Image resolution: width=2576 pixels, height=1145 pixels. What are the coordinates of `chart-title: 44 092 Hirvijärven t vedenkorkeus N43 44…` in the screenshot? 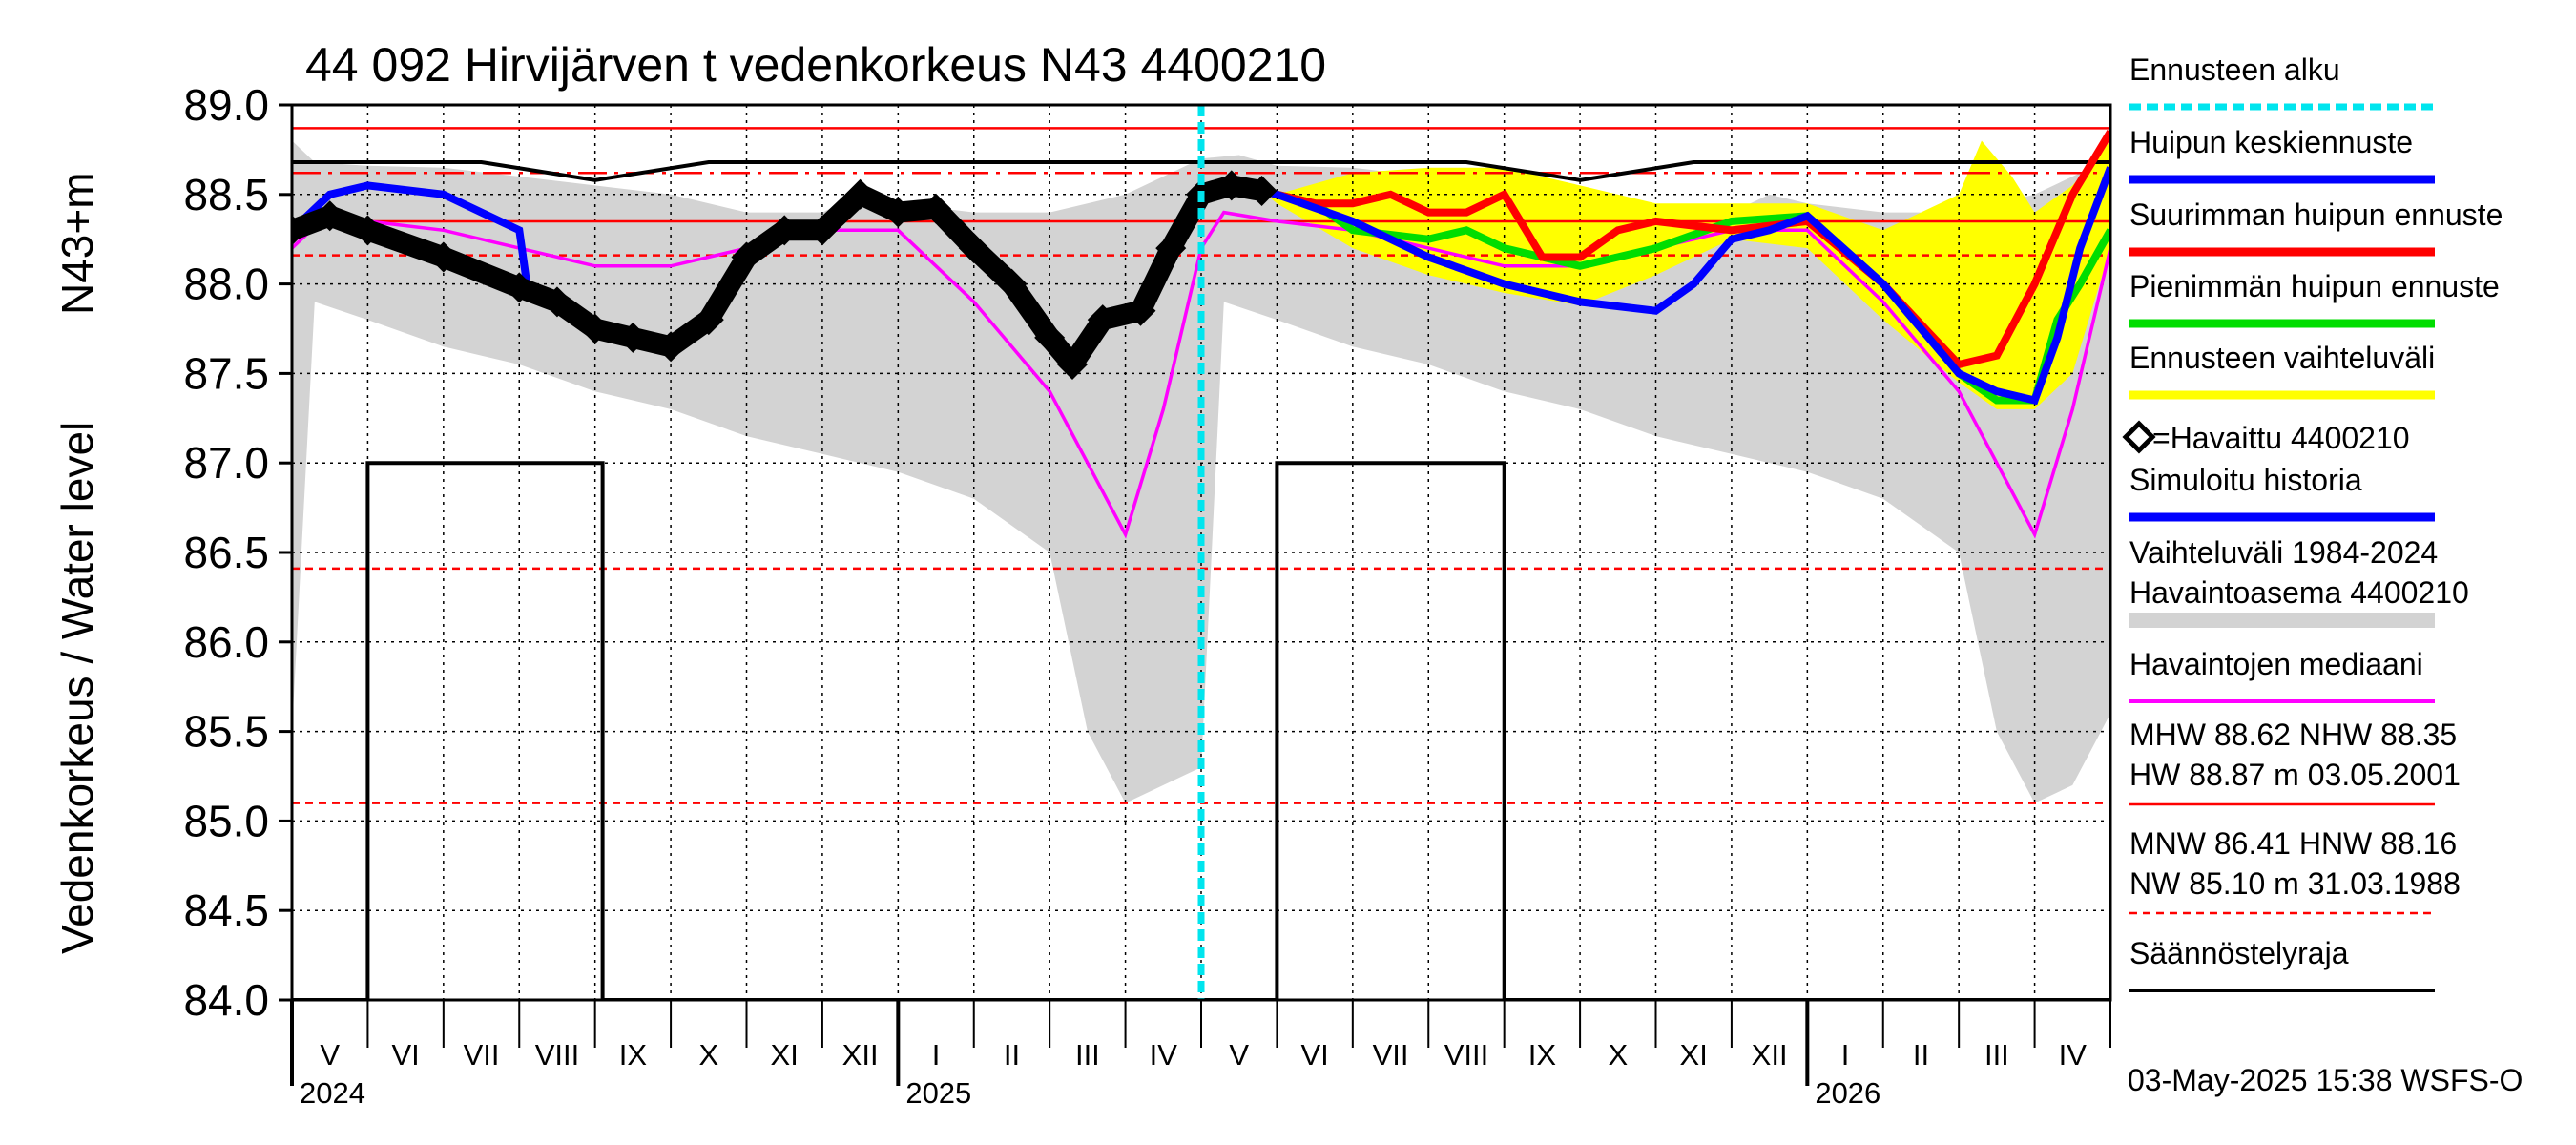 It's located at (815, 65).